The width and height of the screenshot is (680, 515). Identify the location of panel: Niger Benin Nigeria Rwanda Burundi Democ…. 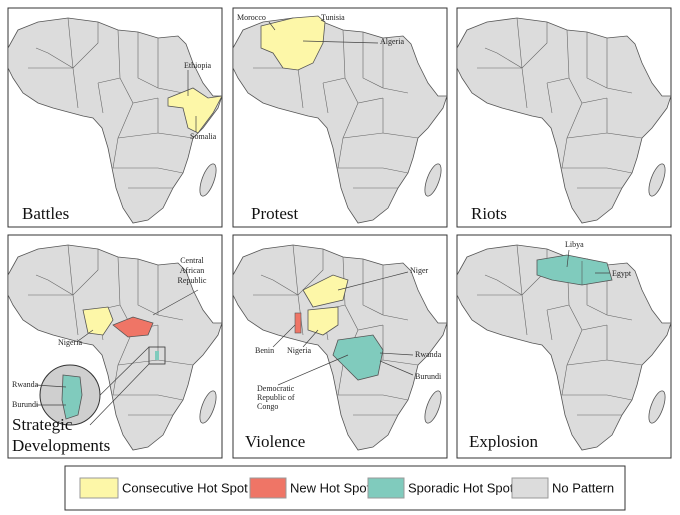
(340, 346).